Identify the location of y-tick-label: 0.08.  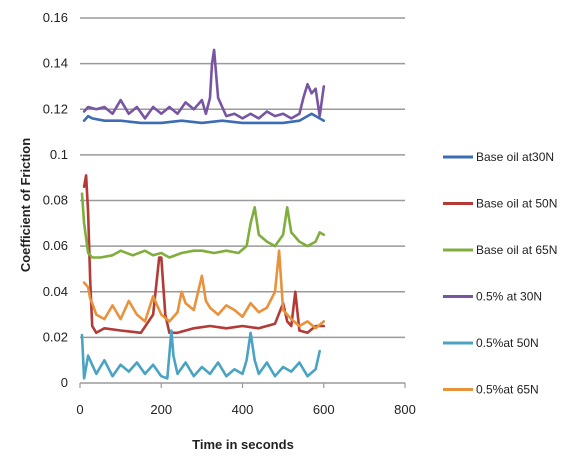
(55, 200).